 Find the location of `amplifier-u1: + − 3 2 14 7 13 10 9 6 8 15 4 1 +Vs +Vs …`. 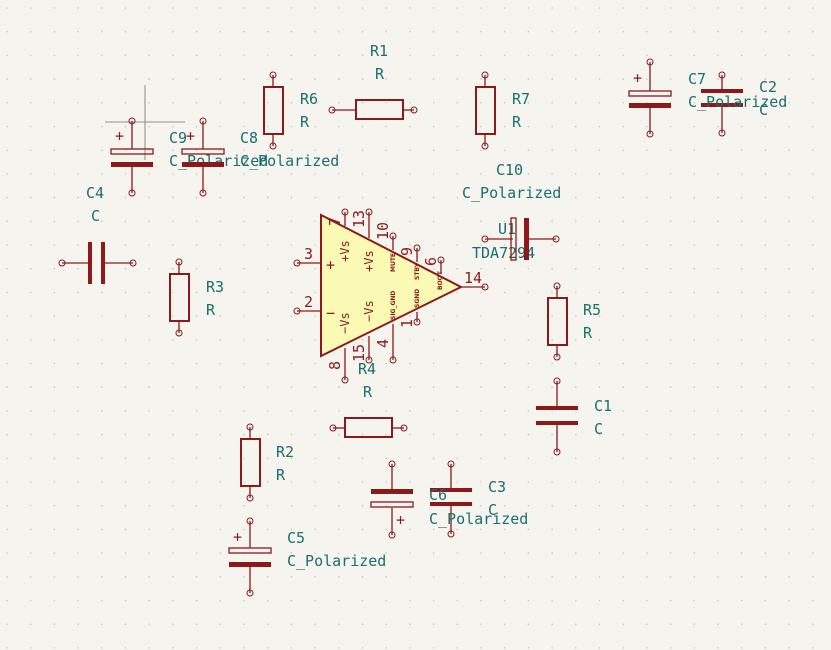

amplifier-u1: + − 3 2 14 7 13 10 9 6 8 15 4 1 +Vs +Vs … is located at coordinates (414, 296).